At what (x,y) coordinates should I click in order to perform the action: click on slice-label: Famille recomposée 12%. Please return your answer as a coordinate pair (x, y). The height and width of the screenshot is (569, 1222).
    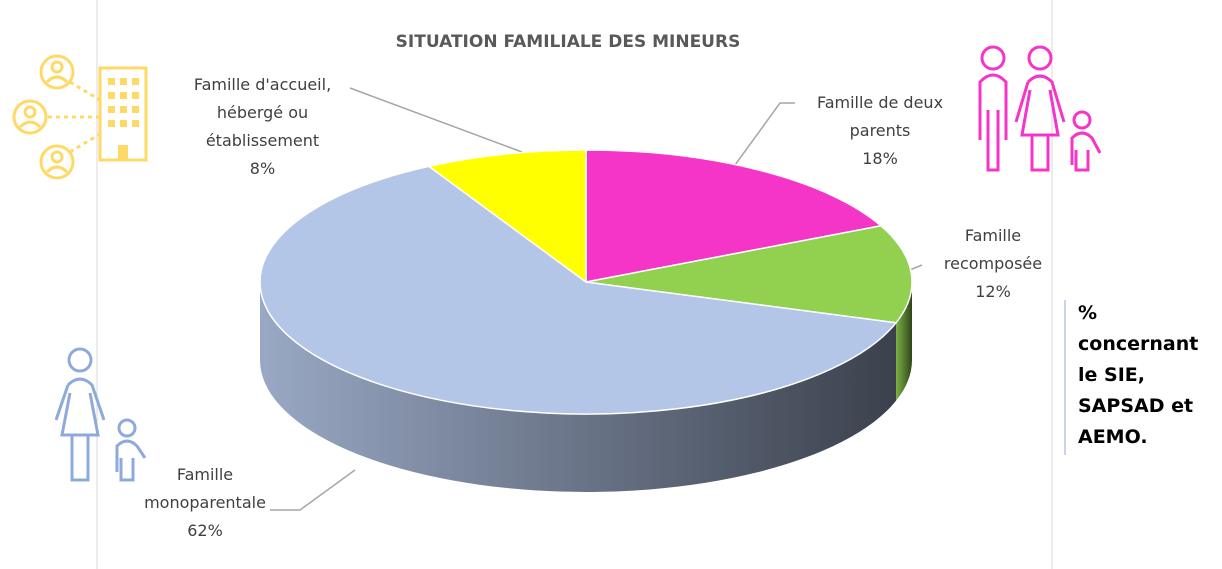
    Looking at the image, I should click on (993, 264).